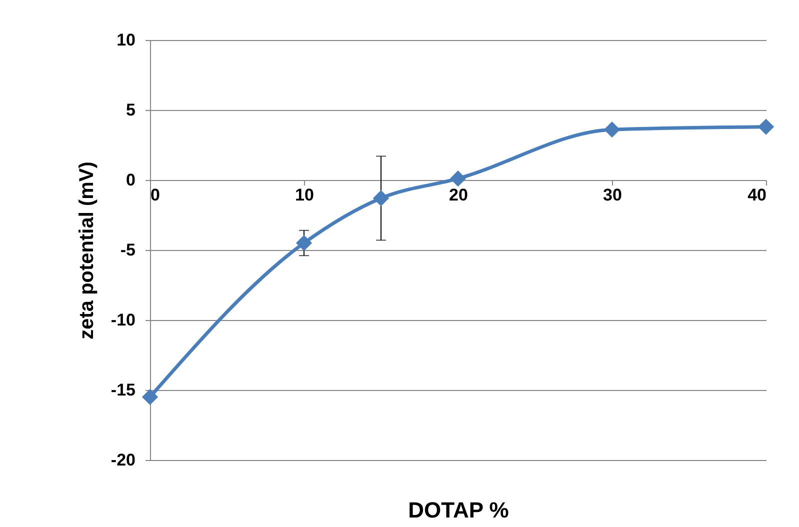  Describe the element at coordinates (612, 195) in the screenshot. I see `x-tick-label: 30` at that location.